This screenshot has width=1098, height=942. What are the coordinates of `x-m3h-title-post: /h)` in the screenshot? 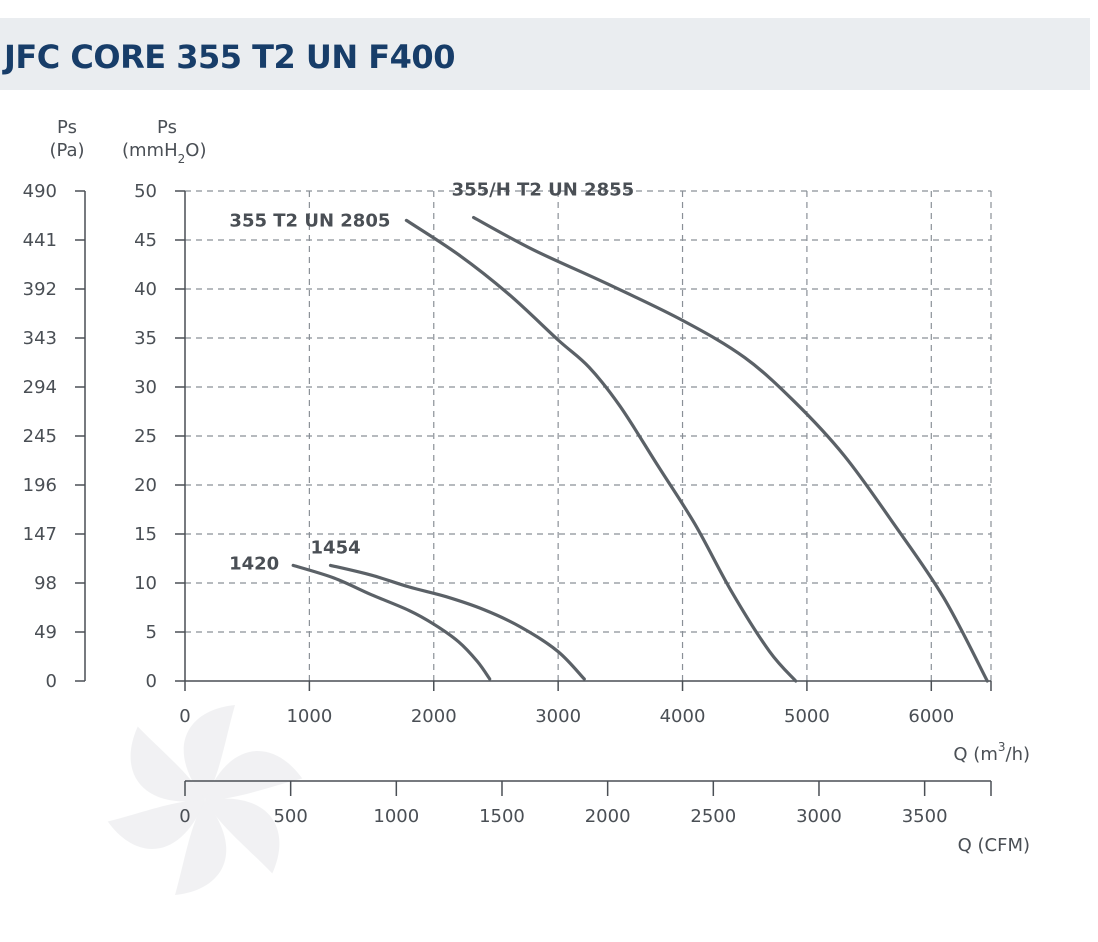 It's located at (1018, 754).